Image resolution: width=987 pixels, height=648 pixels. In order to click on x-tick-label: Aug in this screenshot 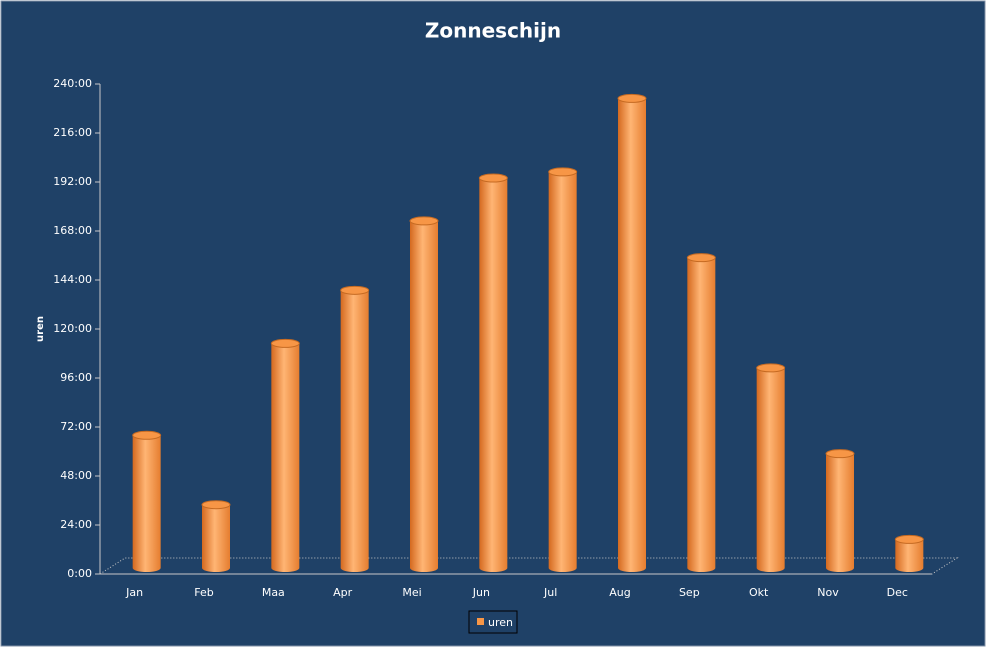, I will do `click(619, 592)`.